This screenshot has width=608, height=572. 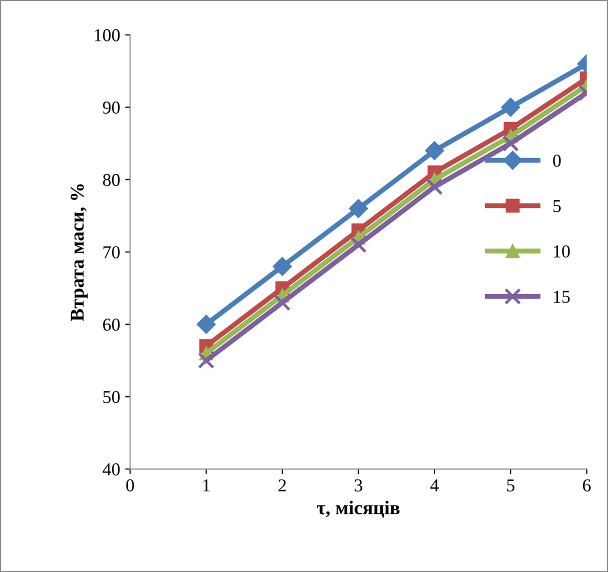 I want to click on x-tick-label: 4, so click(x=434, y=485).